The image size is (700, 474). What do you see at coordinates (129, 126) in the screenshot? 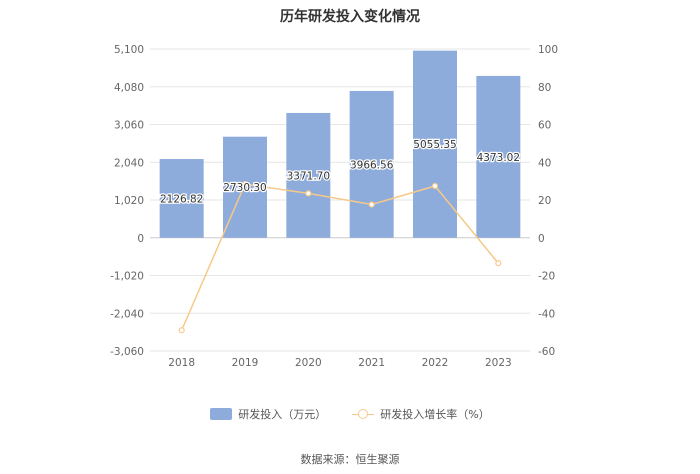
I see `y-left-tick-label: 3,060` at bounding box center [129, 126].